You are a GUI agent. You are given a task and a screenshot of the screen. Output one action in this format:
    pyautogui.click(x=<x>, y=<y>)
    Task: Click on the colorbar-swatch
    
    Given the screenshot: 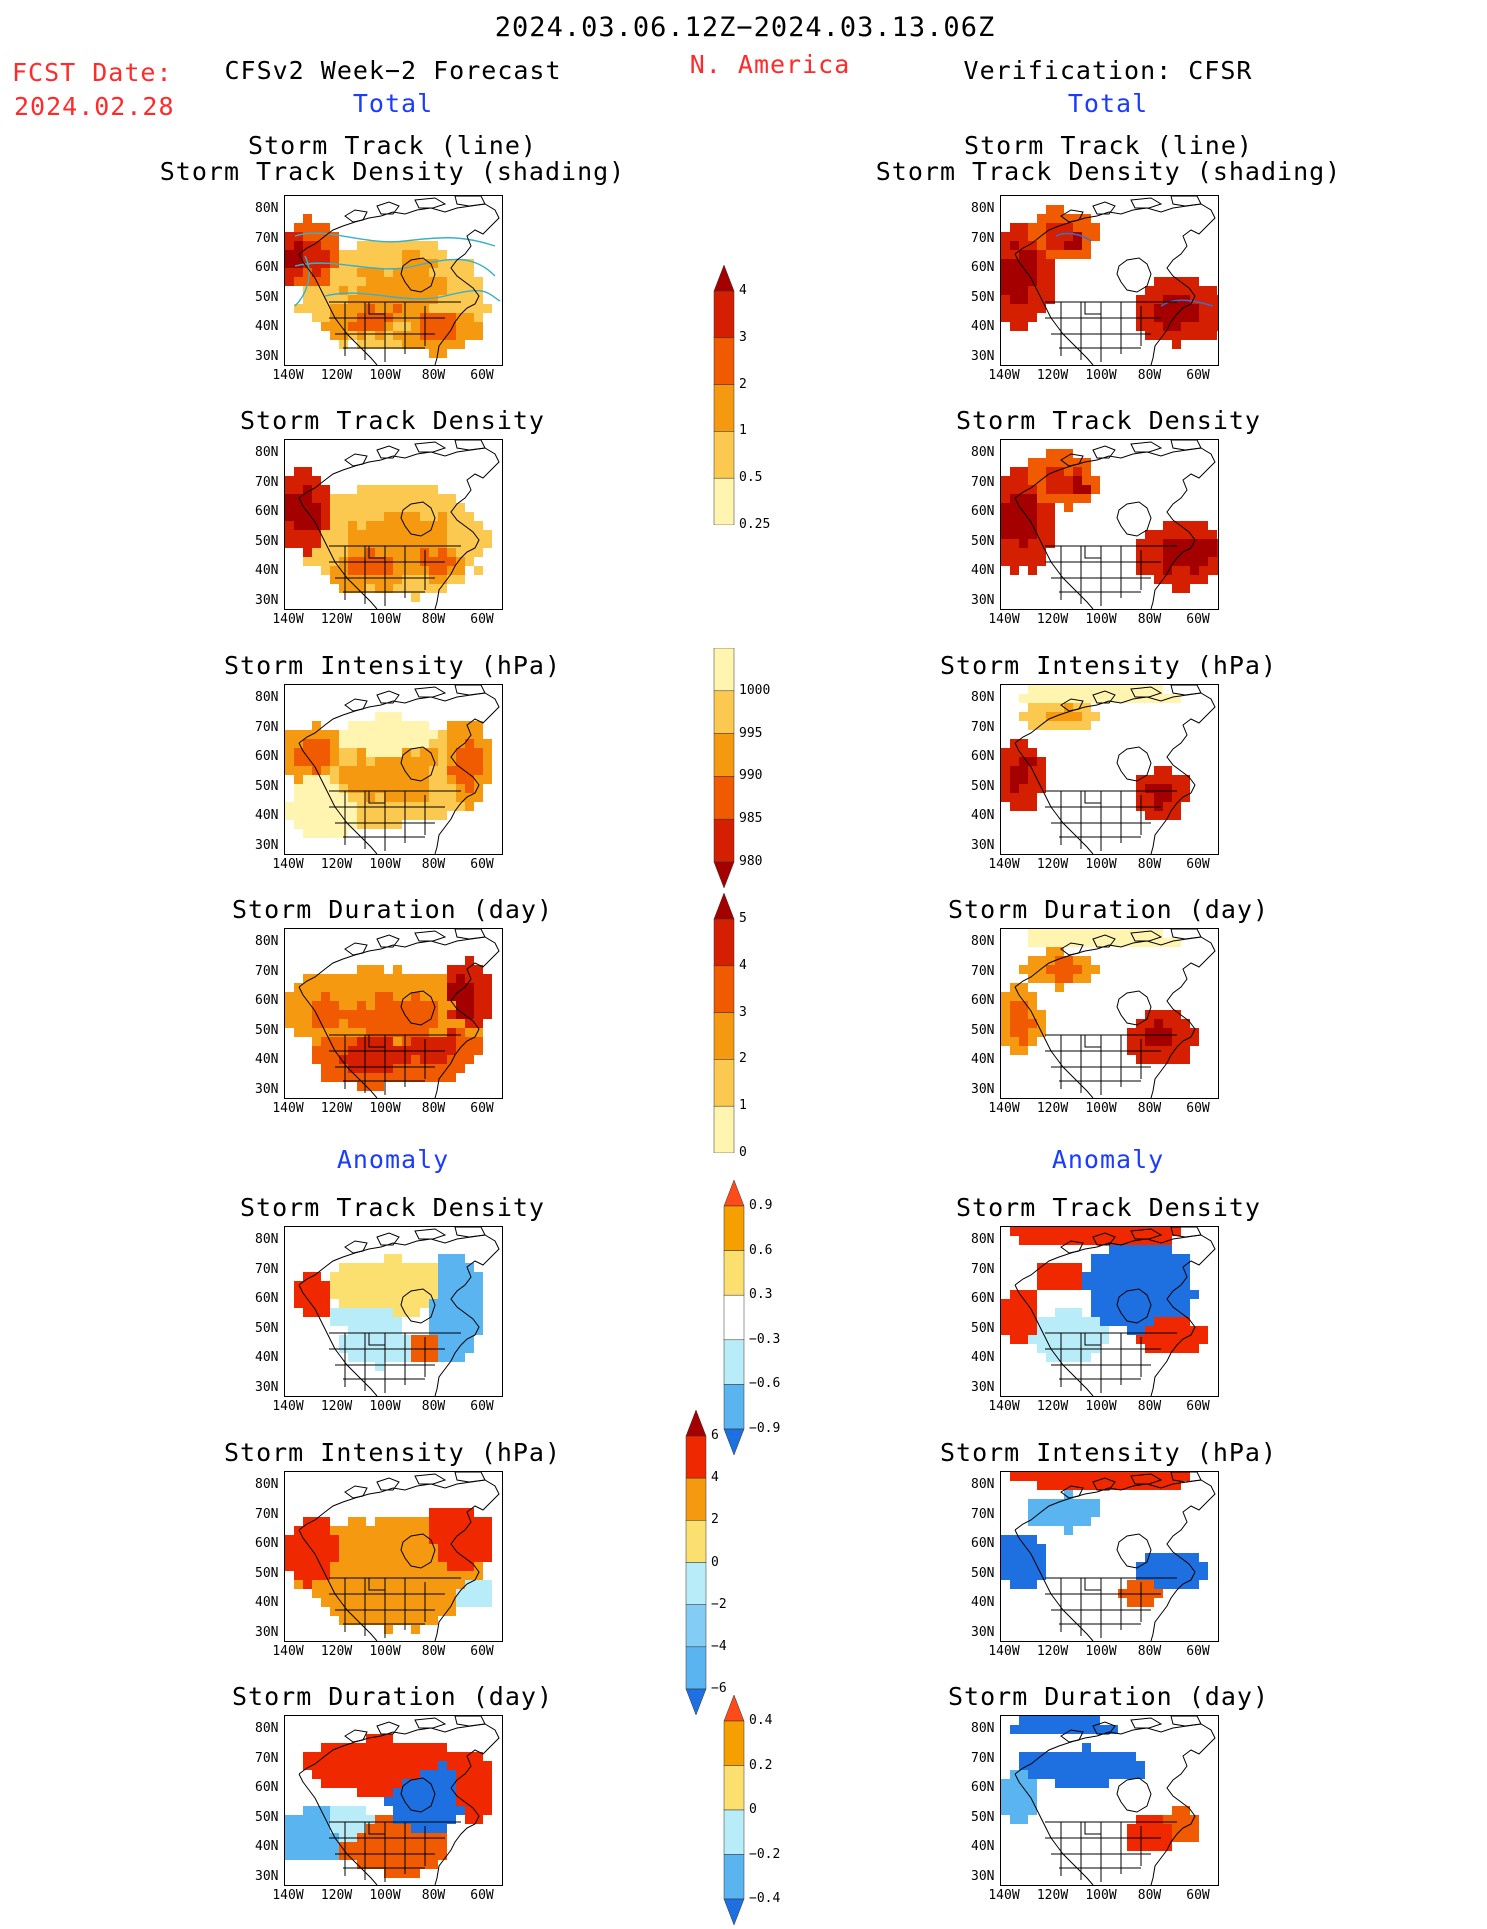 What is the action you would take?
    pyautogui.click(x=724, y=906)
    